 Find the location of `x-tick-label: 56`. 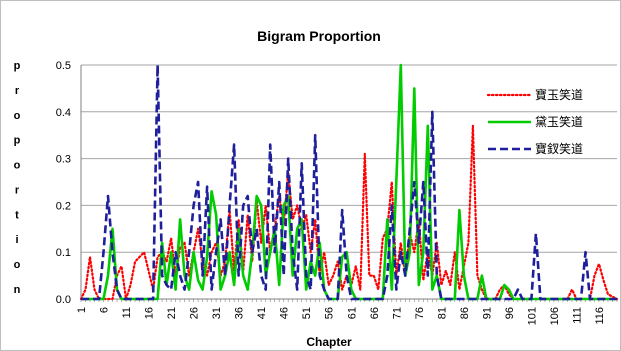

x-tick-label: 56 is located at coordinates (330, 313).